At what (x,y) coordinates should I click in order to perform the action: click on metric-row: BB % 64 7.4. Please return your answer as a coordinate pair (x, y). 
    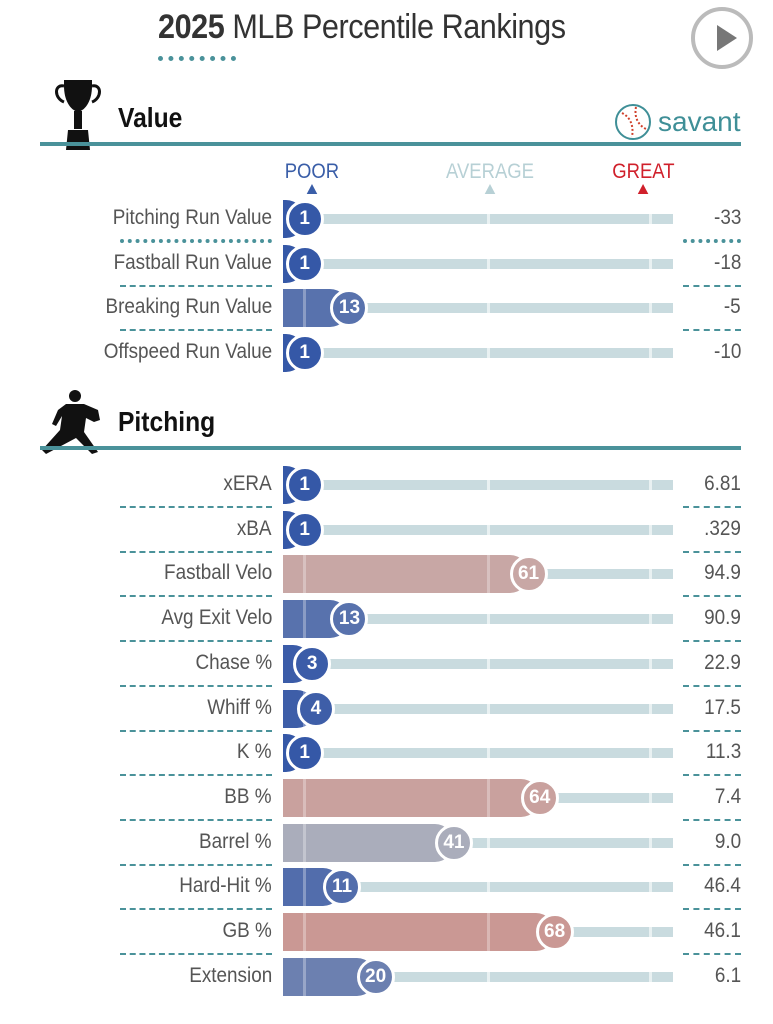
    Looking at the image, I should click on (386, 799).